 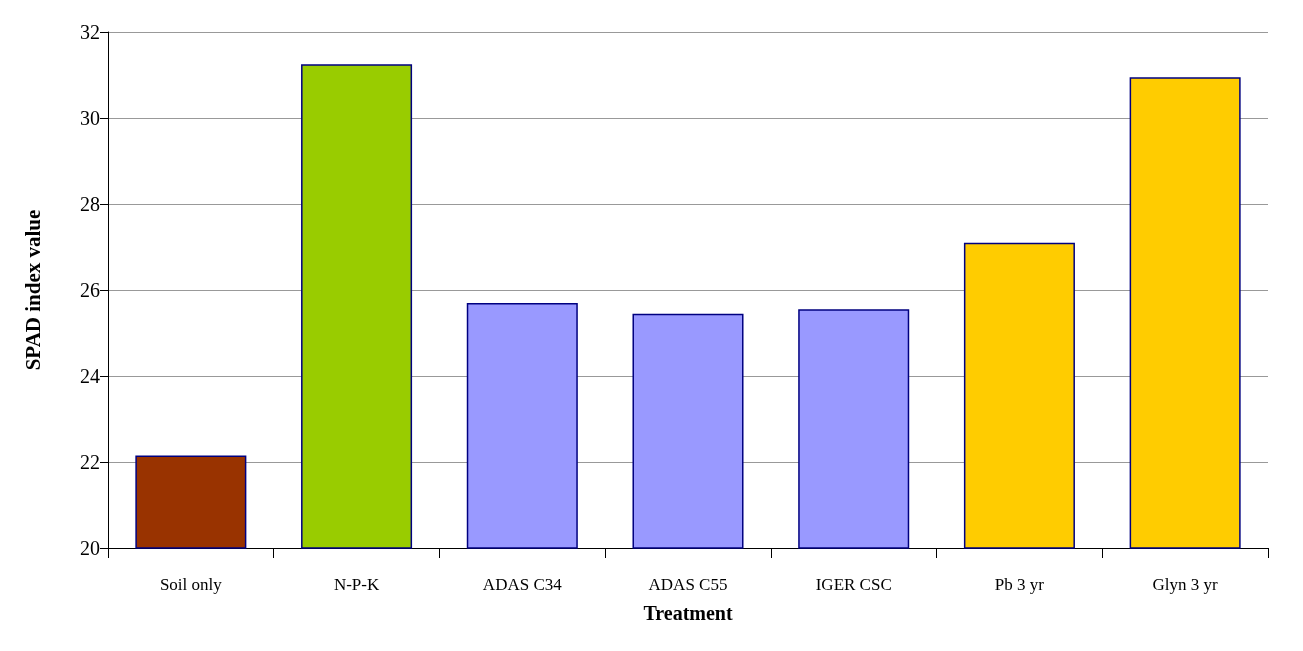 What do you see at coordinates (90, 548) in the screenshot?
I see `y-tick-label: 20` at bounding box center [90, 548].